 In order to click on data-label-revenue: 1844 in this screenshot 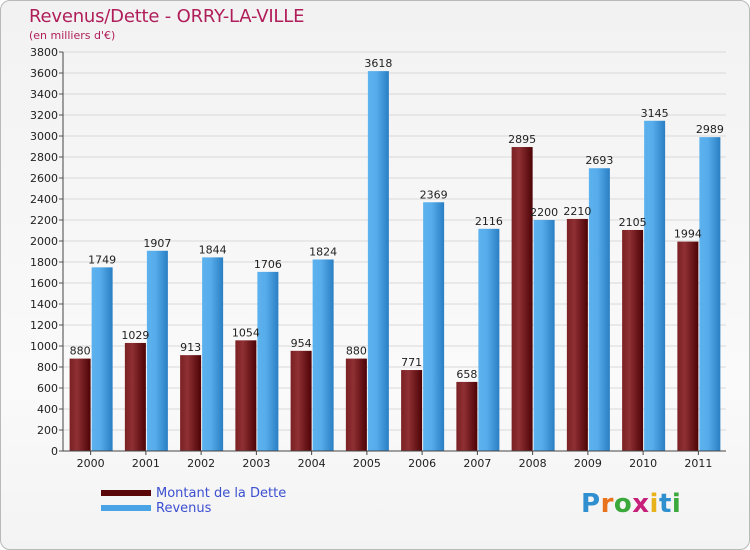, I will do `click(213, 249)`.